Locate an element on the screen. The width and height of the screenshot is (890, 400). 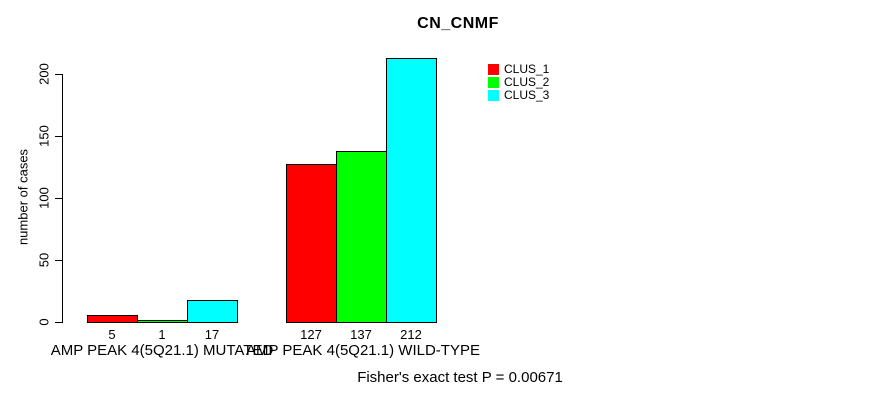
bar-value-label: 127 is located at coordinates (311, 334).